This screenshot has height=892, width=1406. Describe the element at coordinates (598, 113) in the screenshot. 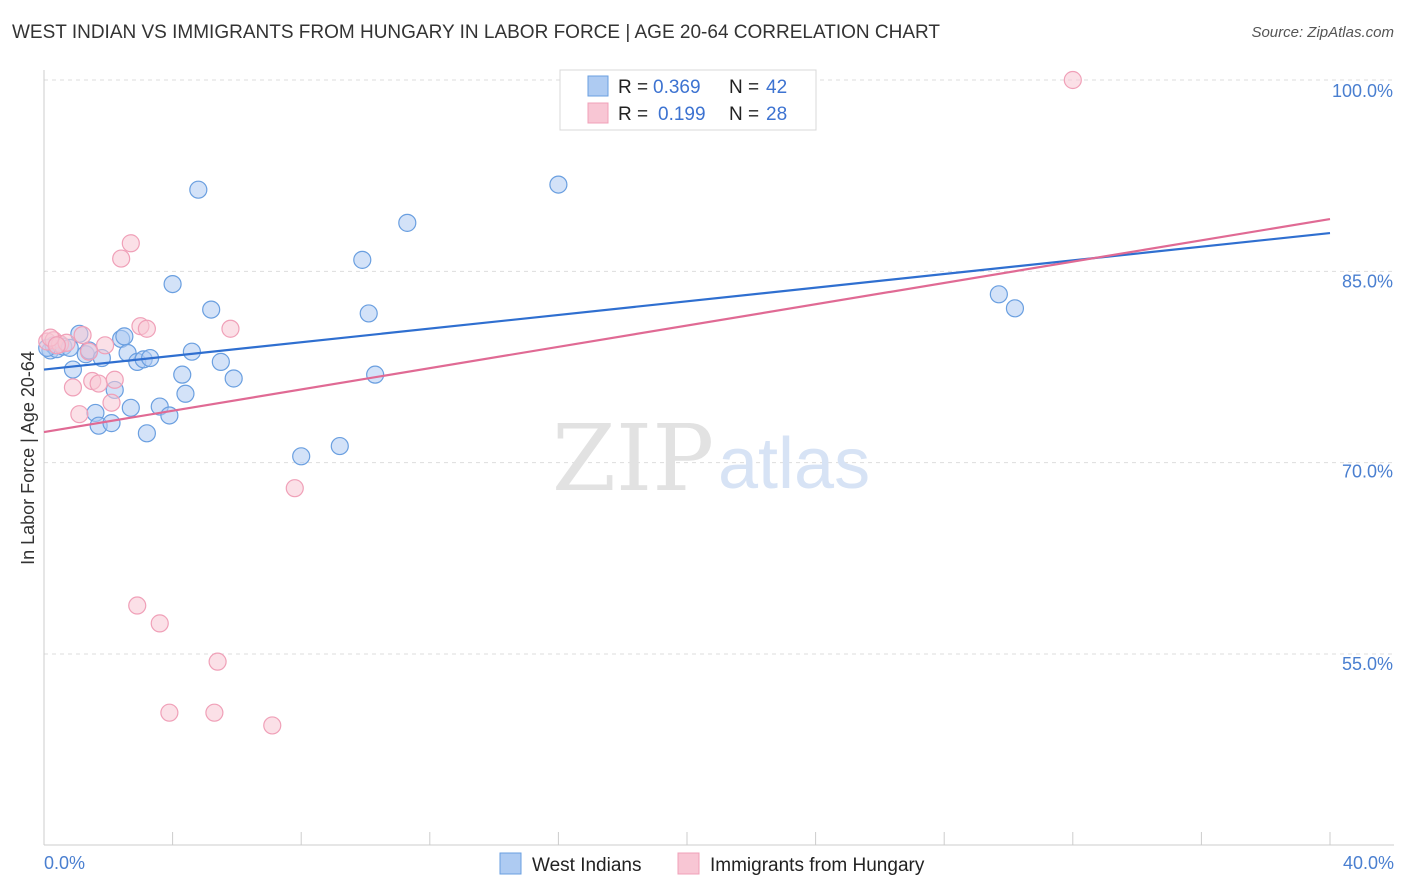

I see `legend-swatch-hungary` at that location.